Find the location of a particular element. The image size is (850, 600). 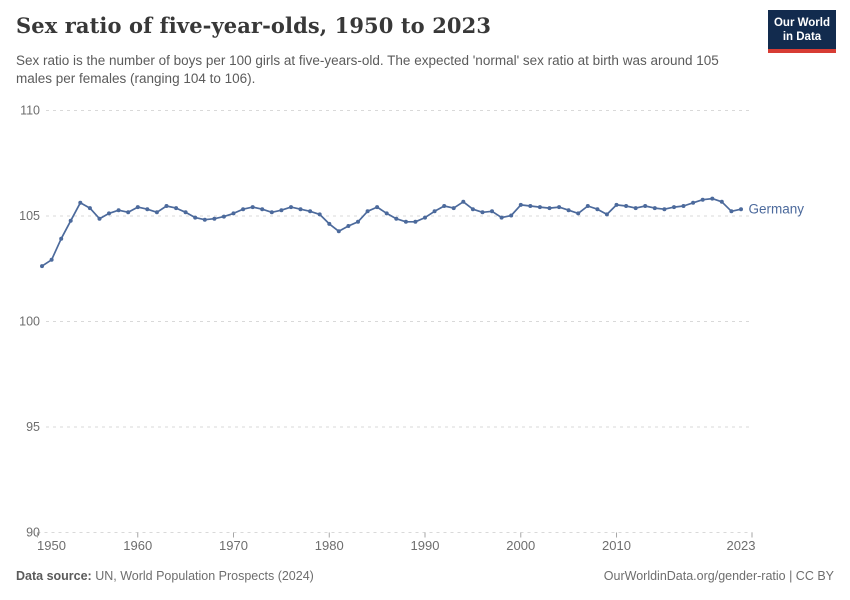

x-tick-label: 1980 is located at coordinates (329, 545).